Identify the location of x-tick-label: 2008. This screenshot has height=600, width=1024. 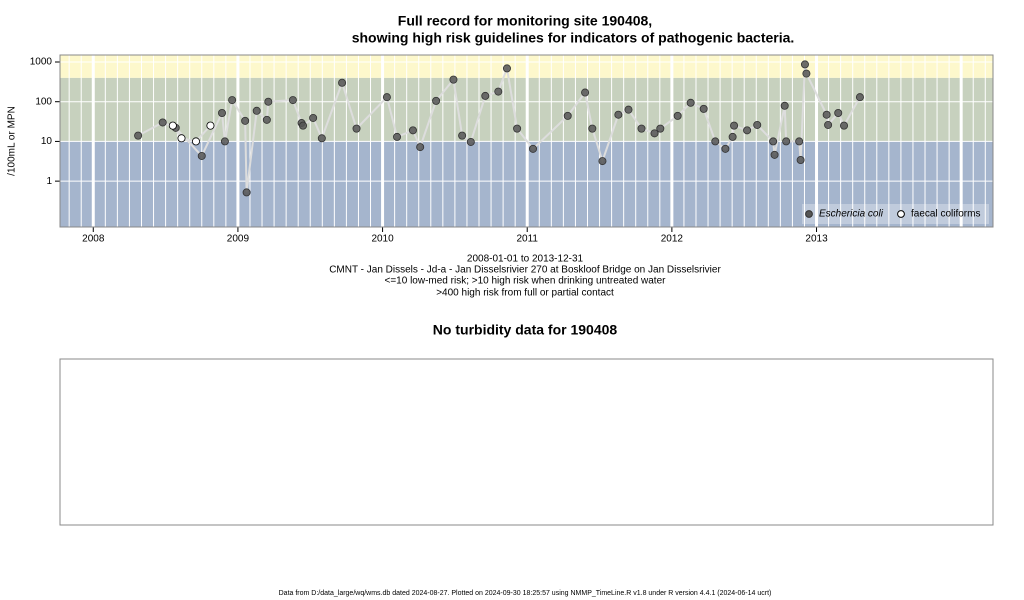
(93, 239).